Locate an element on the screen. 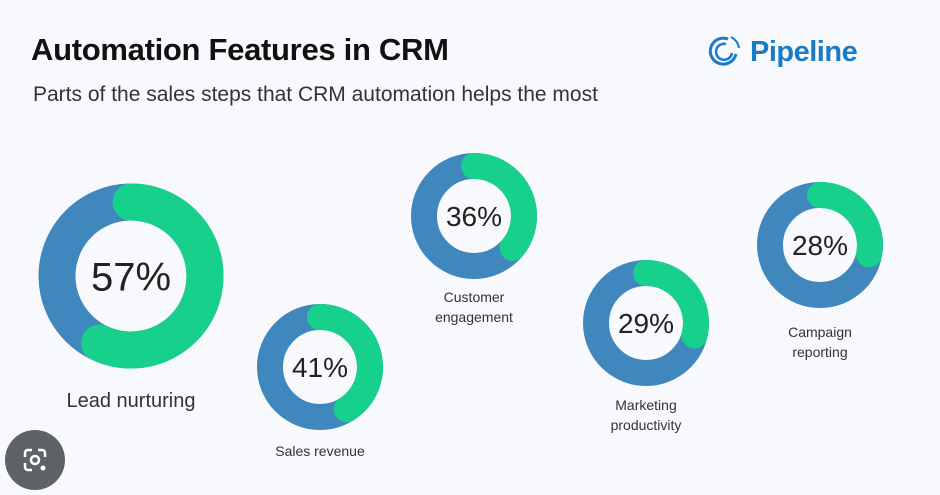 Image resolution: width=940 pixels, height=495 pixels. donut-marketing-productivity: 29% Marketing productivity is located at coordinates (646, 346).